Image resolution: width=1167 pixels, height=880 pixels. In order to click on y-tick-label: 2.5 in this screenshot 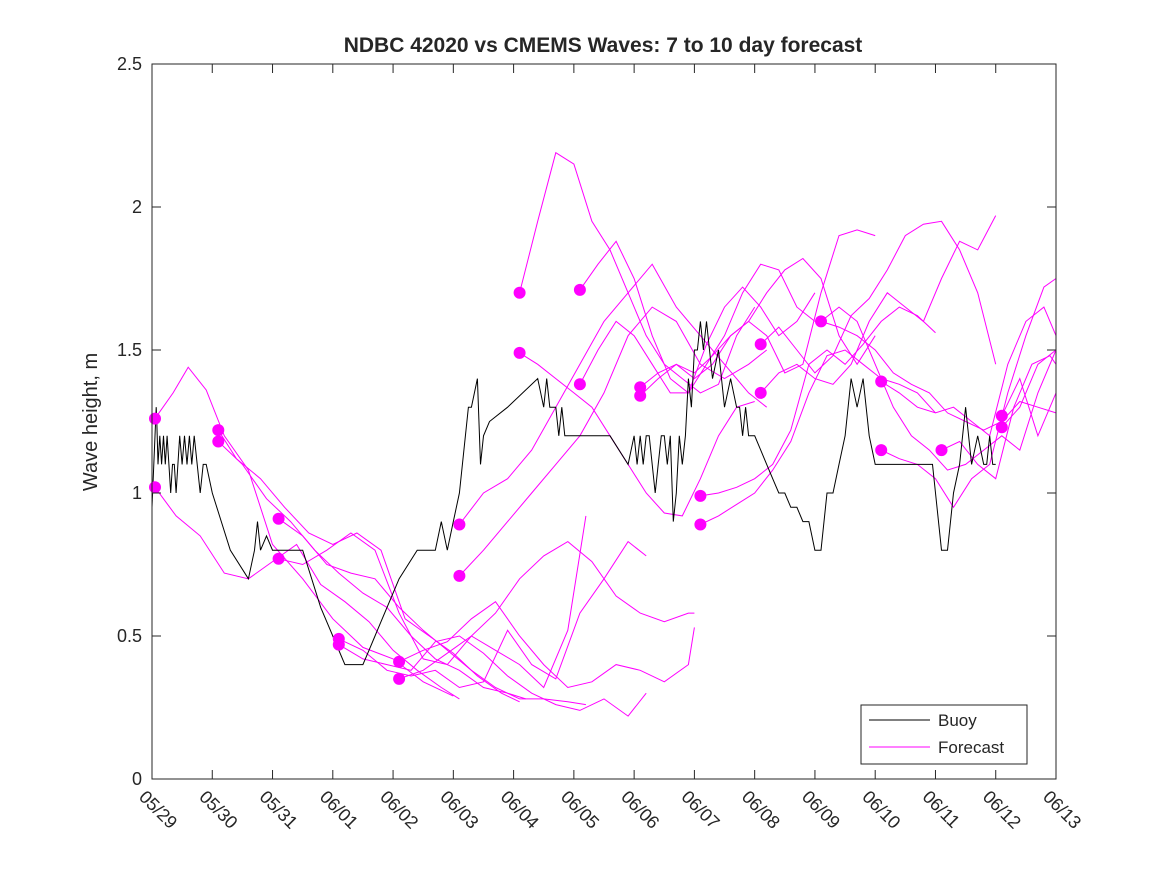, I will do `click(129, 64)`.